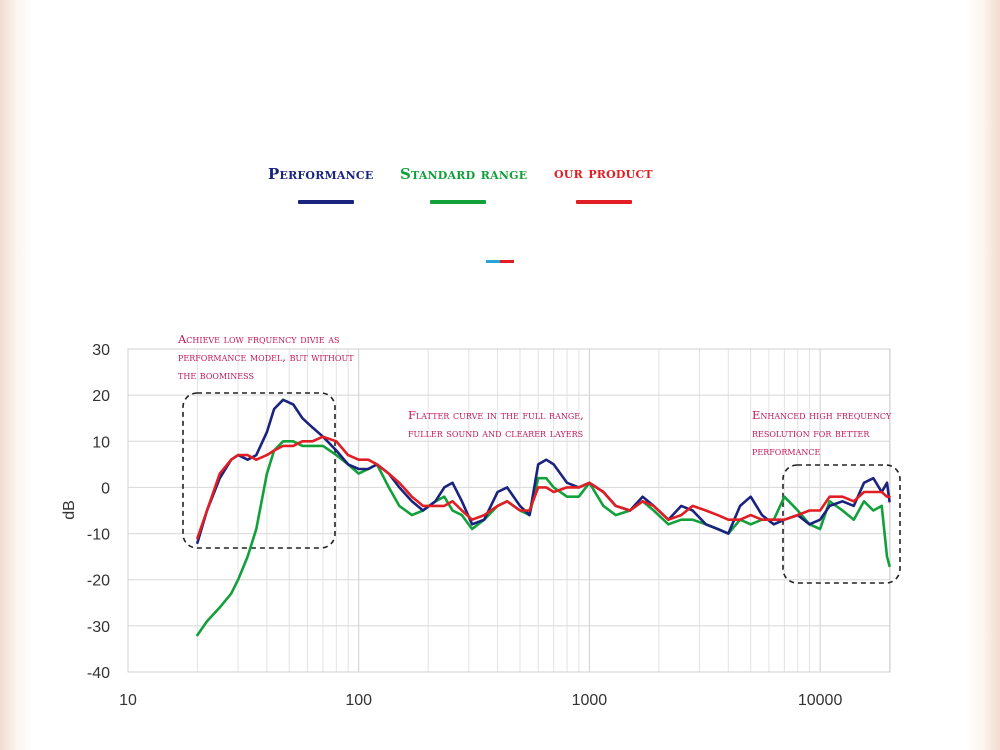 The height and width of the screenshot is (750, 1000). Describe the element at coordinates (69, 510) in the screenshot. I see `y-axis-label: dB` at that location.